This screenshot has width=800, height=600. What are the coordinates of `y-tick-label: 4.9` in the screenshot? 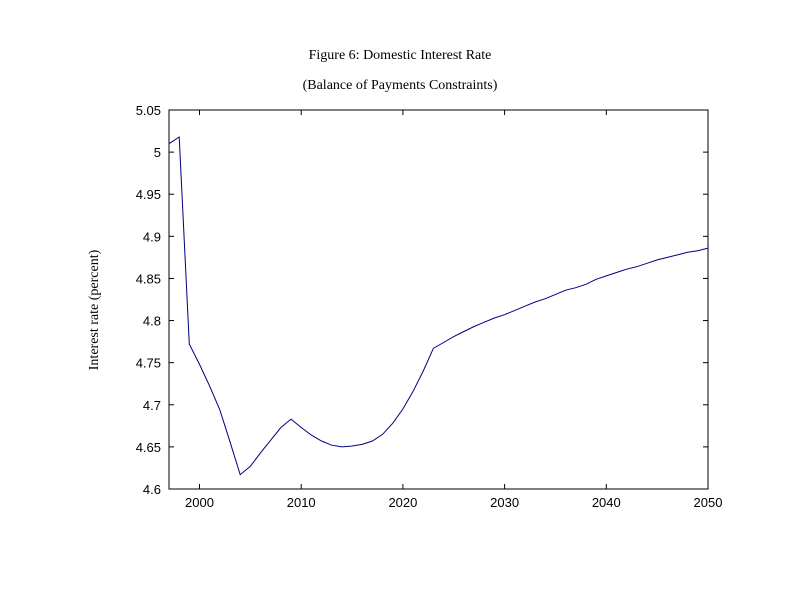 It's located at (152, 236).